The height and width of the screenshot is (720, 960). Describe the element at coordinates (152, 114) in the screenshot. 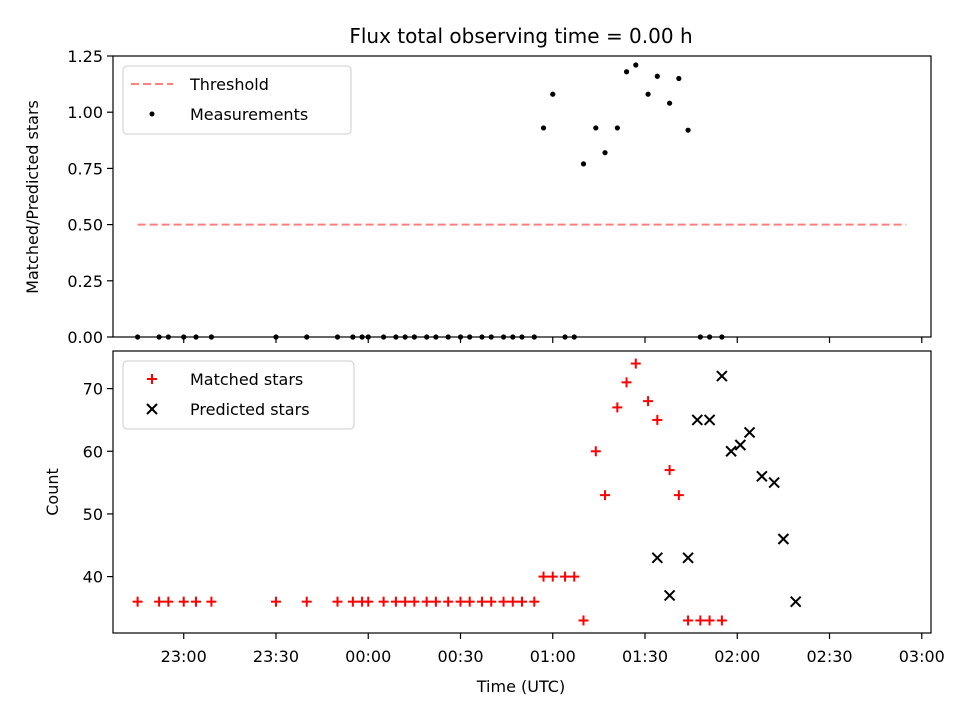

I see `legend-measurements-swatch` at that location.